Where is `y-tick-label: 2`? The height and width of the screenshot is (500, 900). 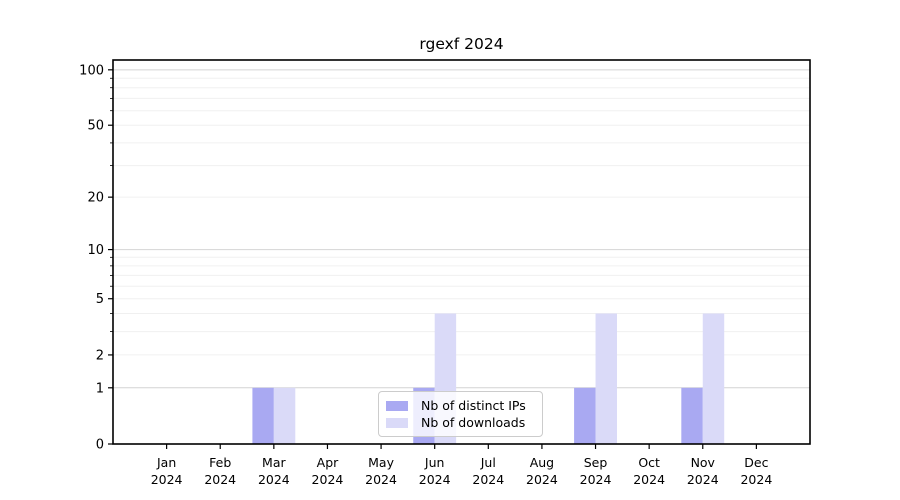
y-tick-label: 2 is located at coordinates (100, 355).